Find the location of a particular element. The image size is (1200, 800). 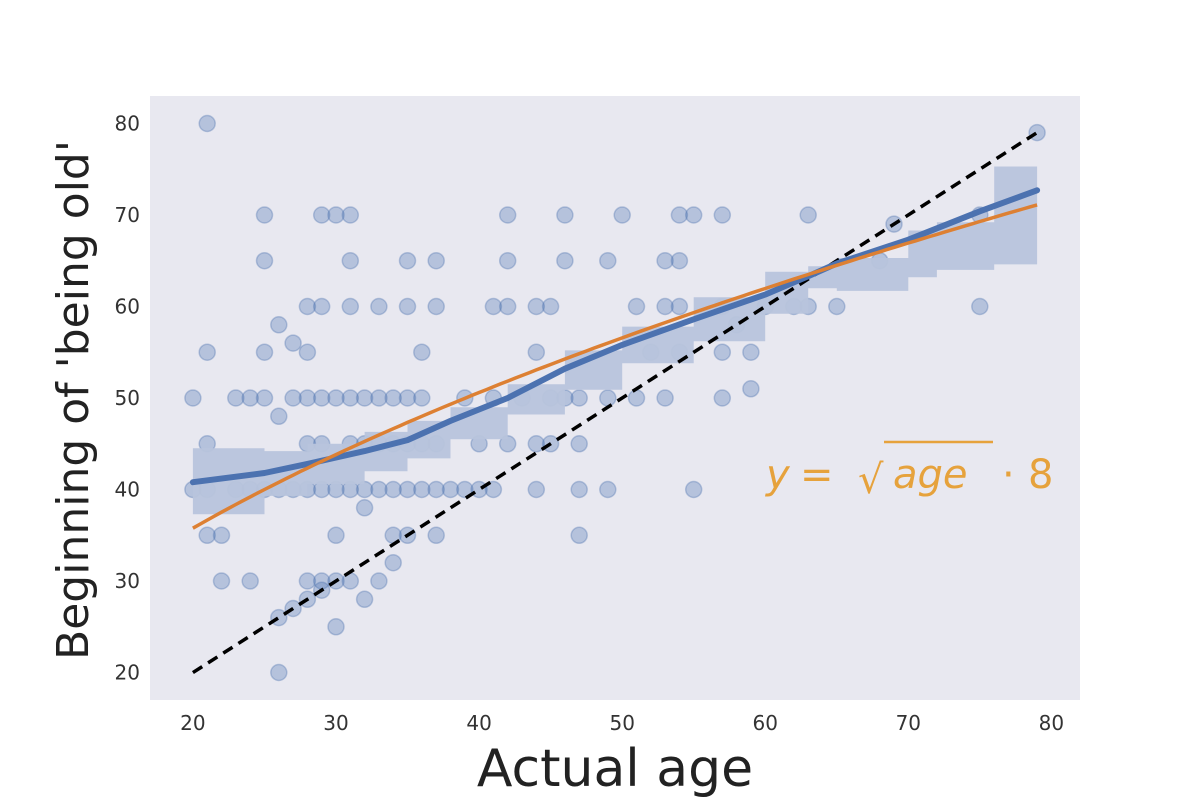

y-tick-label: 60 is located at coordinates (127, 307).